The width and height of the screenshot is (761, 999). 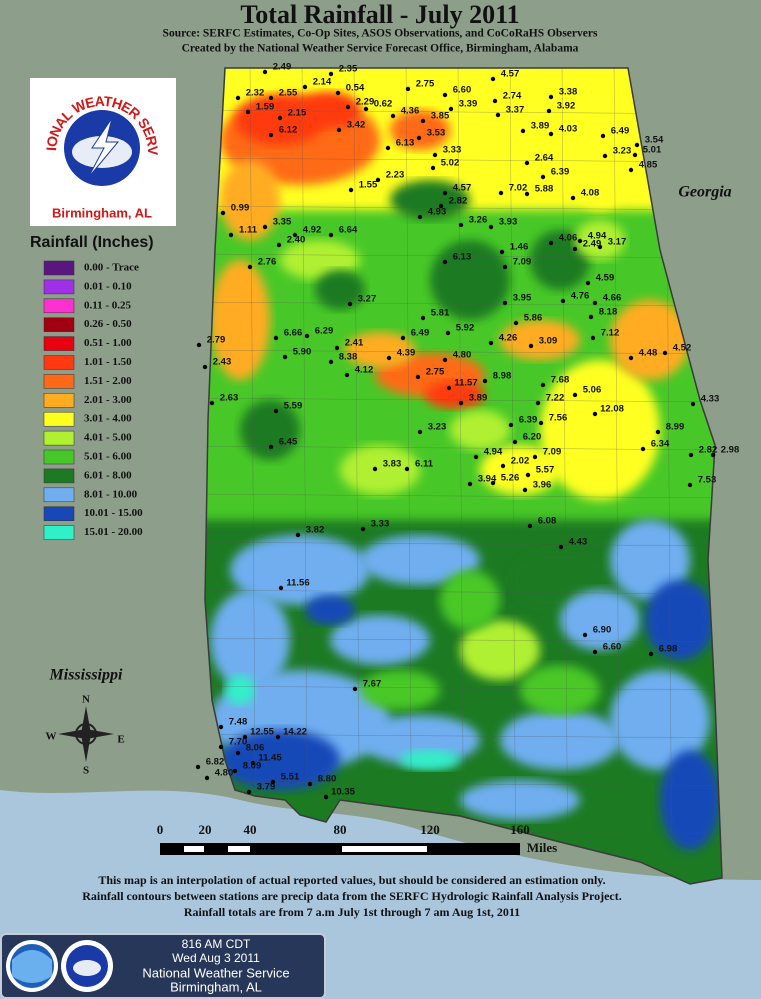 What do you see at coordinates (420, 333) in the screenshot?
I see `station-value: 6.49` at bounding box center [420, 333].